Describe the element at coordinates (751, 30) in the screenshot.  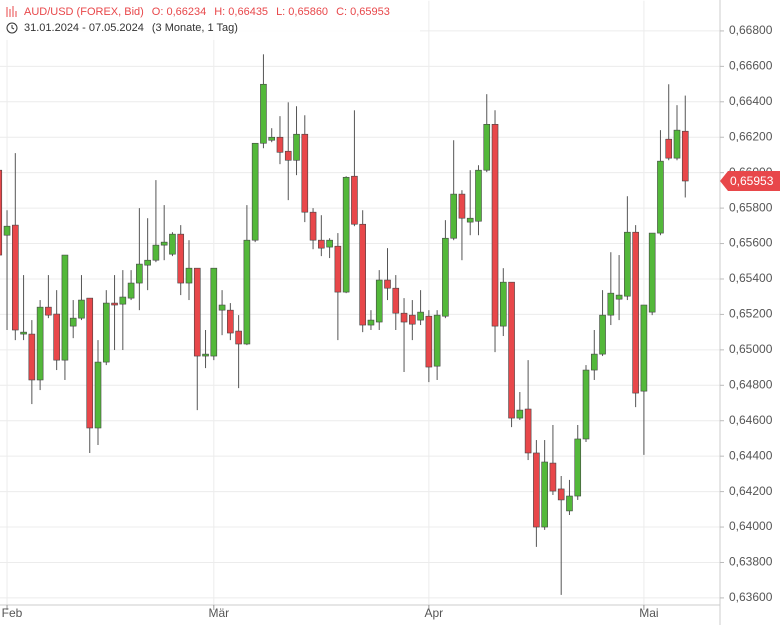
I see `y-tick-label: 0,66800` at that location.